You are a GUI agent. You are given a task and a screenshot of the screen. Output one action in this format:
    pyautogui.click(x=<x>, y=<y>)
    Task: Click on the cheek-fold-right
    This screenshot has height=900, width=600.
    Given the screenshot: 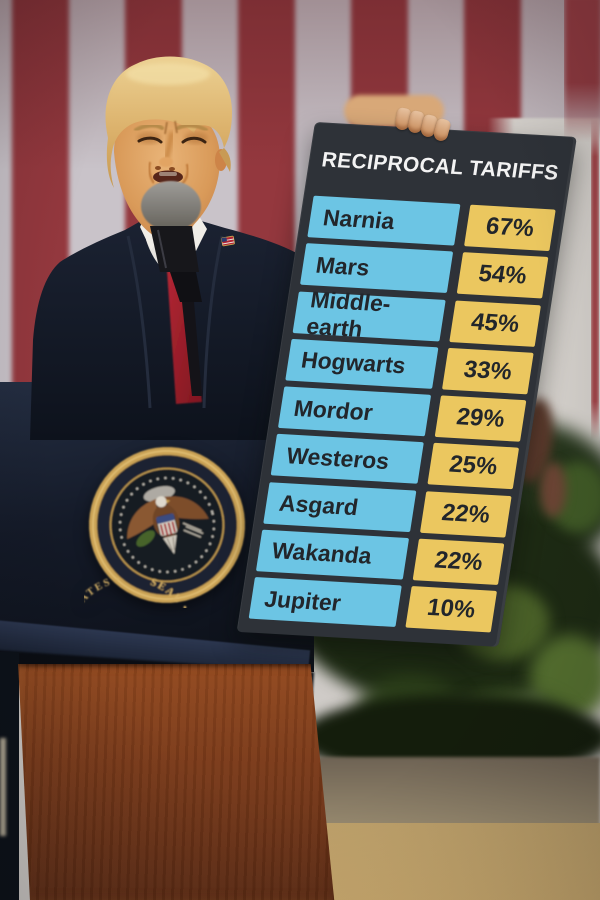 What is the action you would take?
    pyautogui.click(x=185, y=174)
    